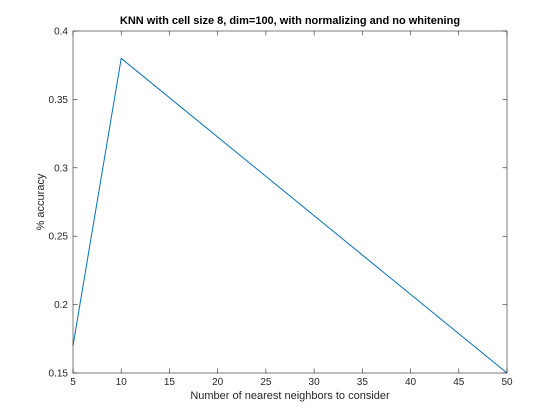 The height and width of the screenshot is (420, 560). I want to click on x-tick-label: 15, so click(170, 382).